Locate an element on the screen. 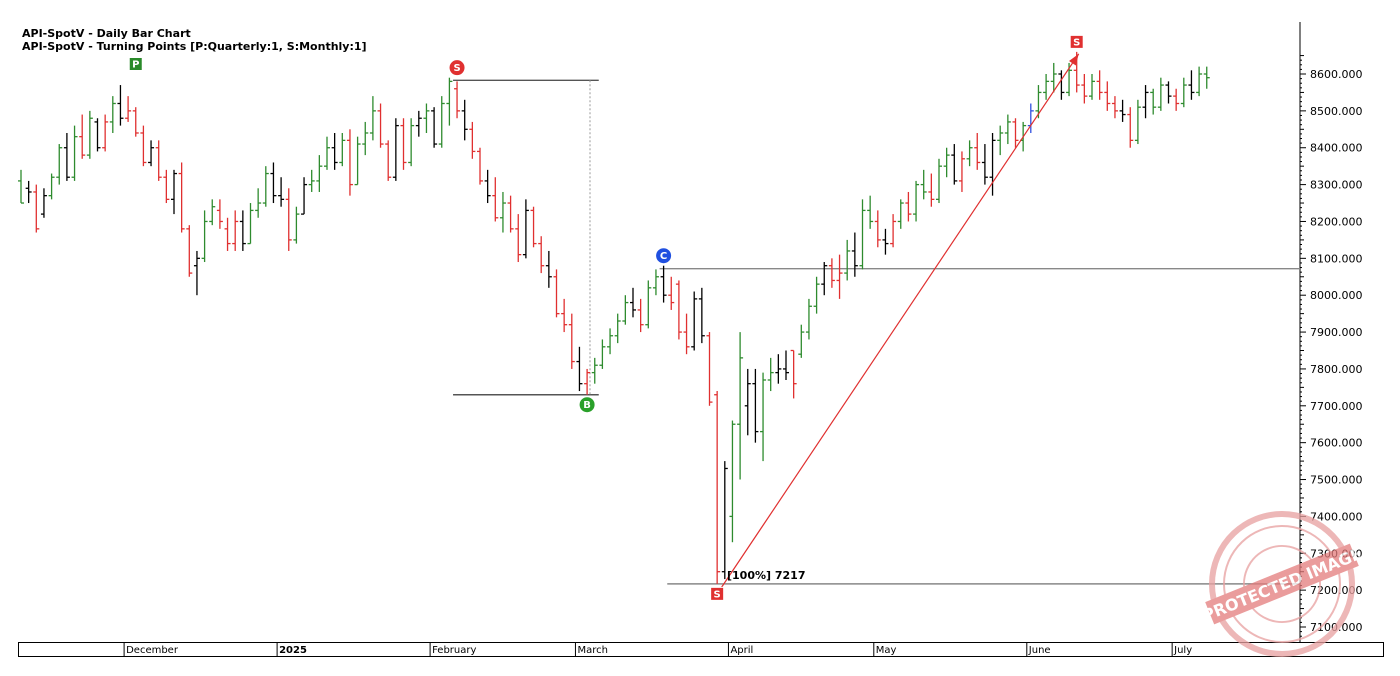  x-tick-label: 2025 is located at coordinates (293, 650).